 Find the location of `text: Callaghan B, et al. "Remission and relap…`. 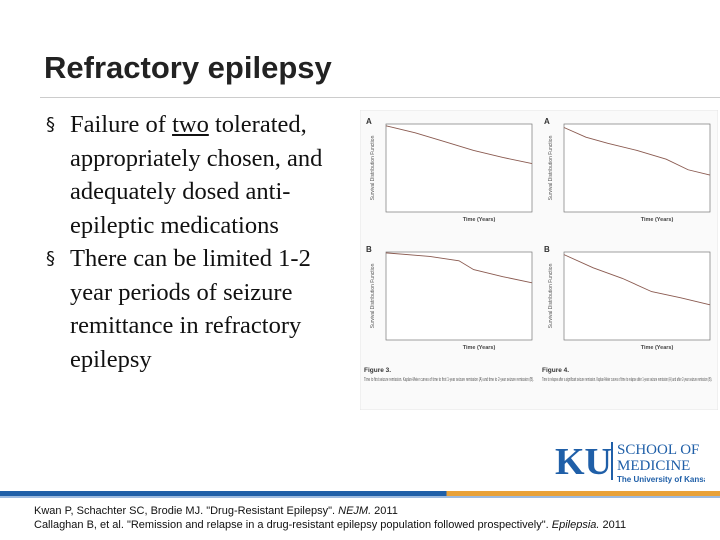

text: Callaghan B, et al. "Remission and relap… is located at coordinates (293, 525).